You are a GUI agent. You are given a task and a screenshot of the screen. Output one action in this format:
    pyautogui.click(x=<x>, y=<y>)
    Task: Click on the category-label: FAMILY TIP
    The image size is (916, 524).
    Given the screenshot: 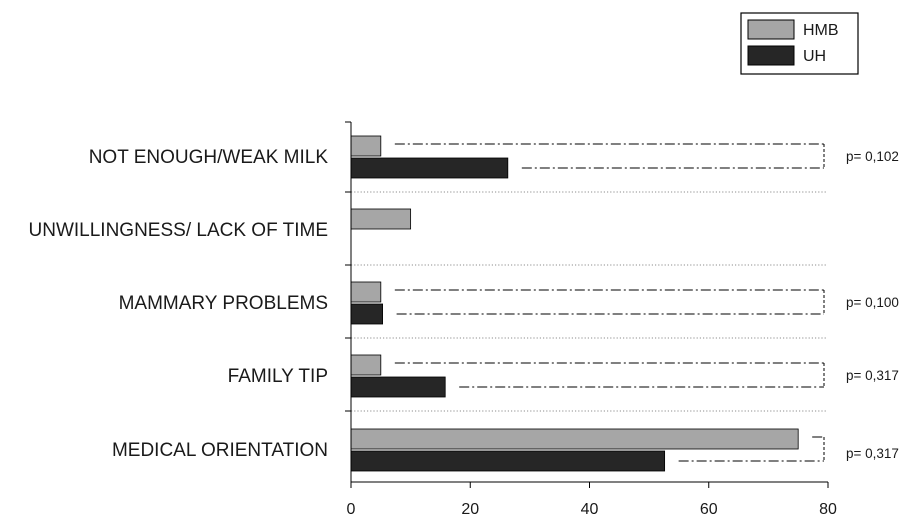 What is the action you would take?
    pyautogui.click(x=278, y=376)
    